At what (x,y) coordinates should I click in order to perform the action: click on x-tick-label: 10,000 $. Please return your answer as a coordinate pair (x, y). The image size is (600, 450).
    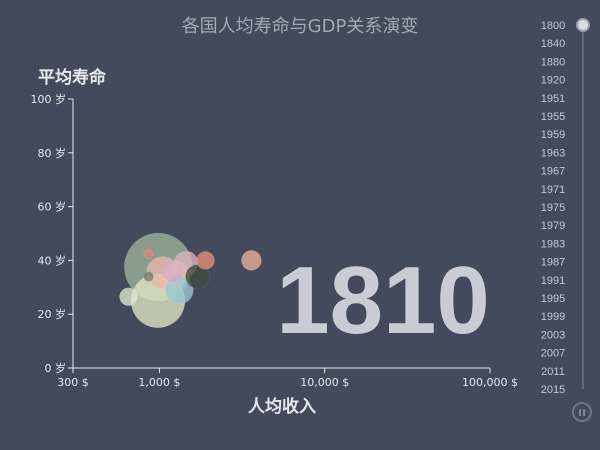
    Looking at the image, I should click on (324, 382).